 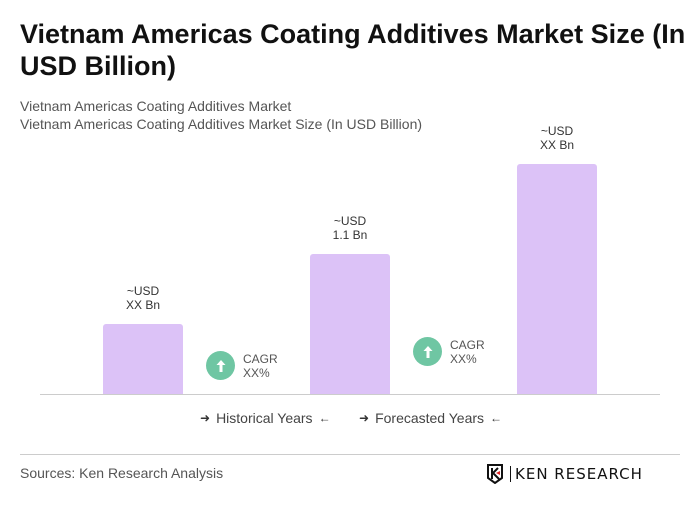 I want to click on data-label-1: ~USD XX Bn, so click(x=143, y=298).